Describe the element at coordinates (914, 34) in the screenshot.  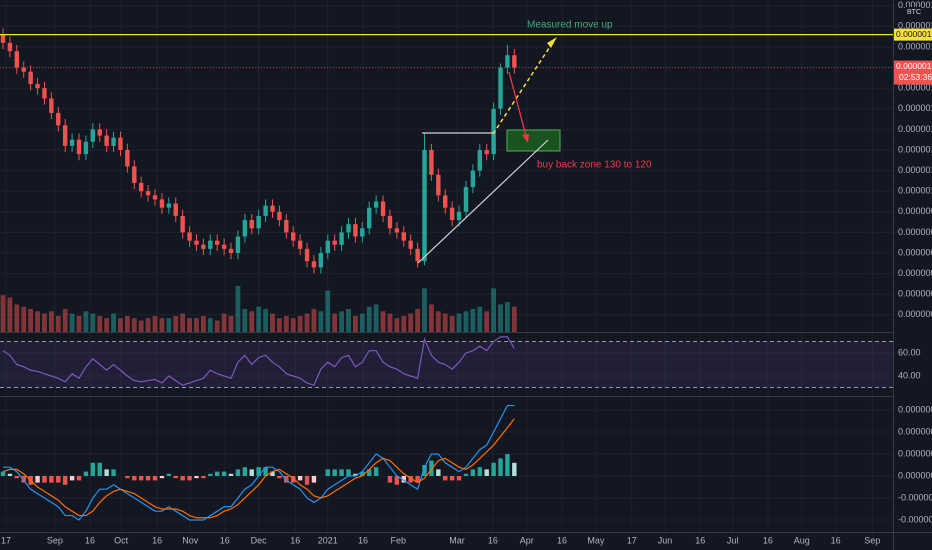
I see `resistance-tag-label: 0.00000176` at that location.